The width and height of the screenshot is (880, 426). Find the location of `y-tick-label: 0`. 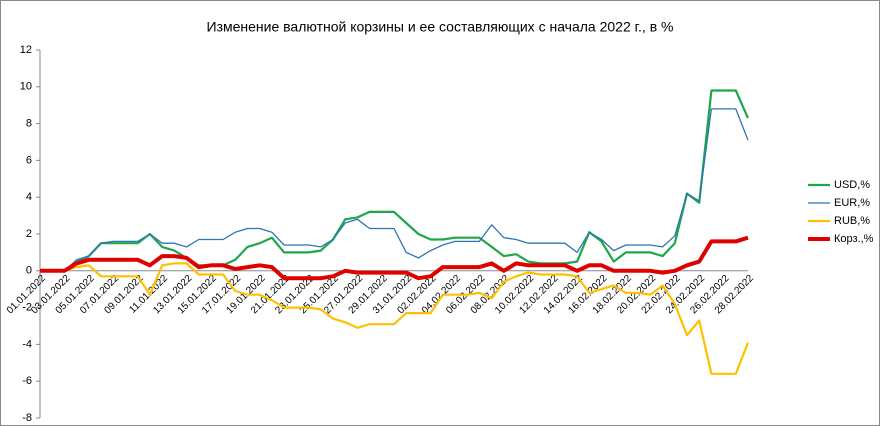

y-tick-label: 0 is located at coordinates (29, 271).